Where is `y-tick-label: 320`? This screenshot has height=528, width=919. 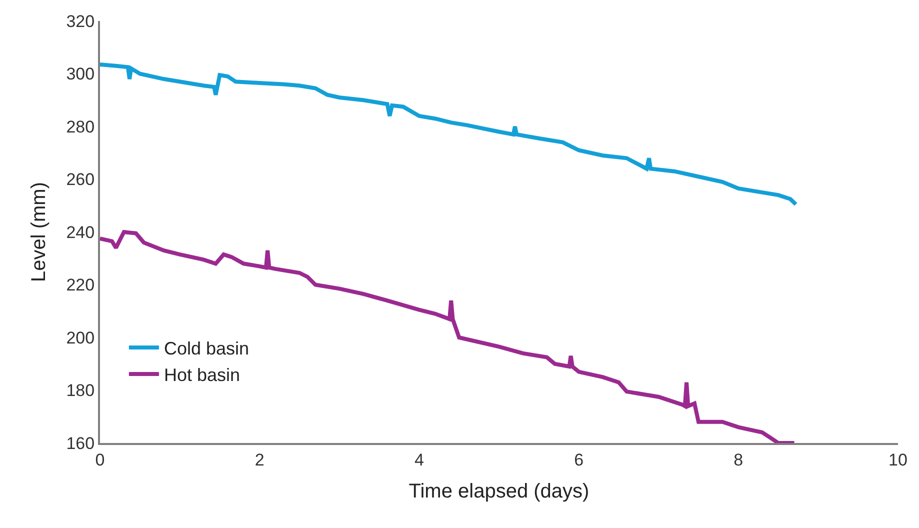
y-tick-label: 320 is located at coordinates (80, 21).